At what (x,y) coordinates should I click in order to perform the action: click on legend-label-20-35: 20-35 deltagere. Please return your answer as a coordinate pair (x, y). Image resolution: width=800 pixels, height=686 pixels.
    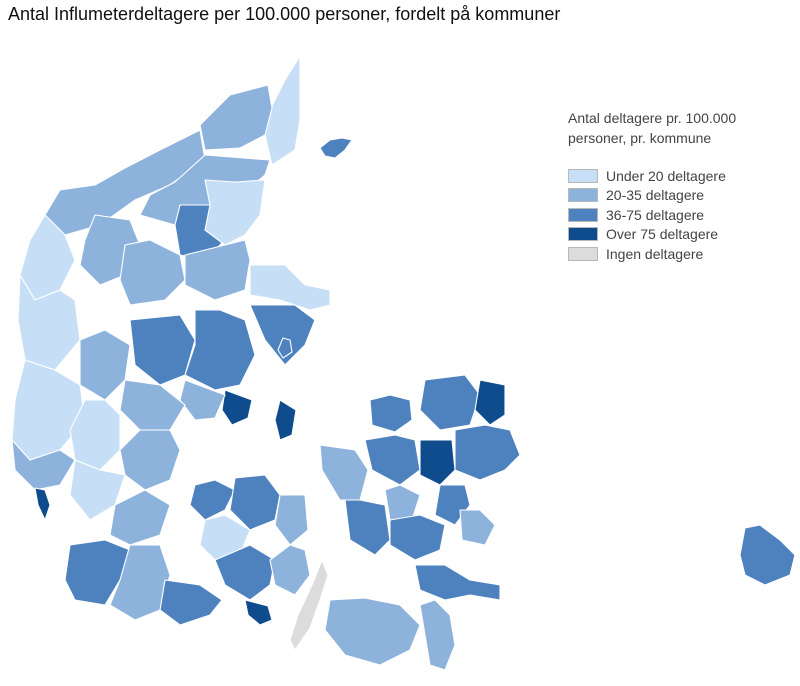
    Looking at the image, I should click on (655, 195).